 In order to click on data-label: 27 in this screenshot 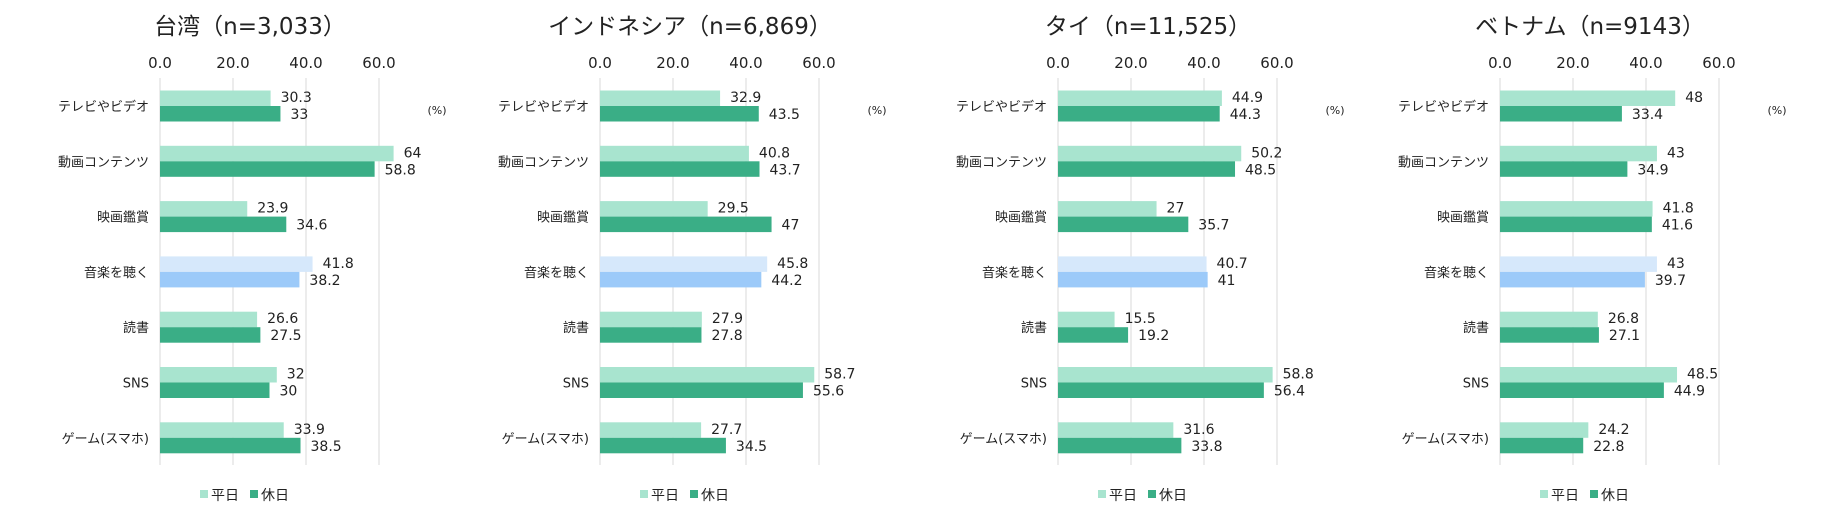, I will do `click(1176, 209)`.